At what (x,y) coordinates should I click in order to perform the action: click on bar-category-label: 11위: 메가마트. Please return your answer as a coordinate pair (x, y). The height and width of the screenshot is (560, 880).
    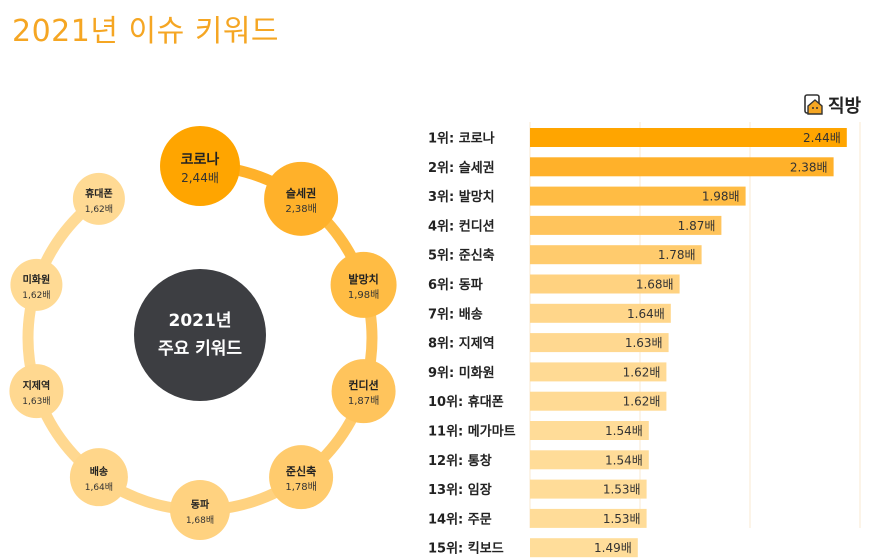
    Looking at the image, I should click on (472, 432).